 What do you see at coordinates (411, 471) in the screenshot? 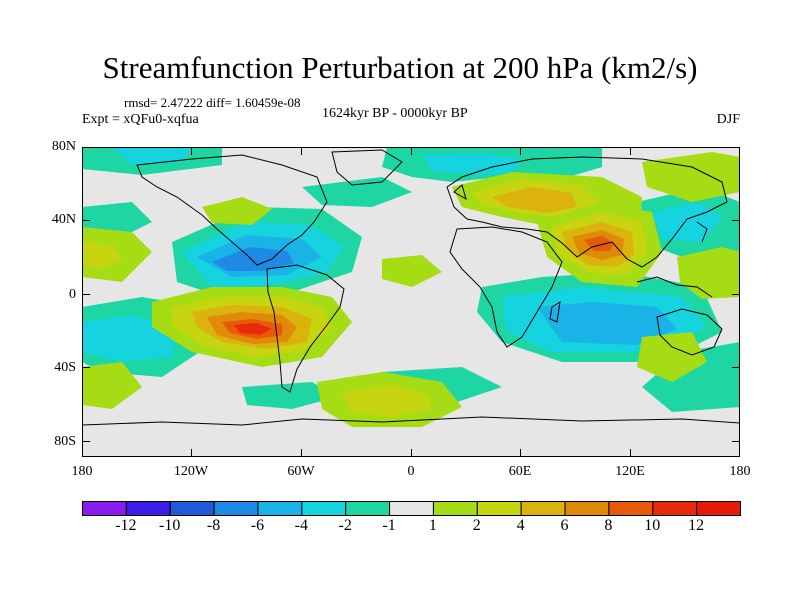
I see `x-tick-label: 0` at bounding box center [411, 471].